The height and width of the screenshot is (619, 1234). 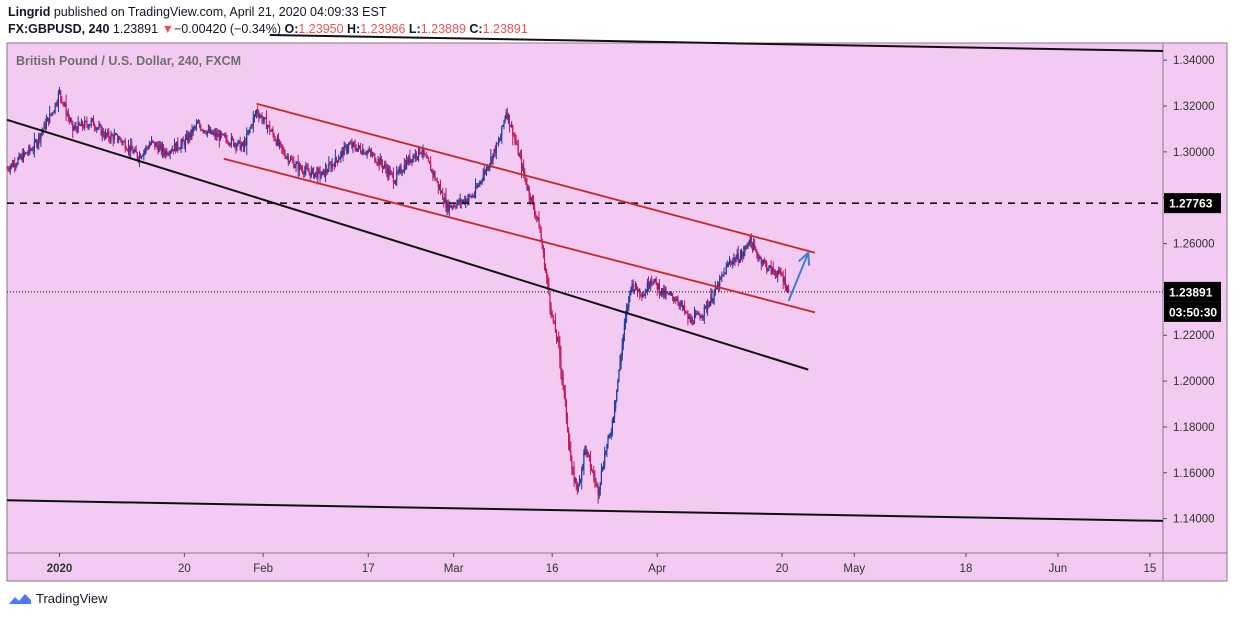 What do you see at coordinates (29, 12) in the screenshot?
I see `author-name: Lingrid` at bounding box center [29, 12].